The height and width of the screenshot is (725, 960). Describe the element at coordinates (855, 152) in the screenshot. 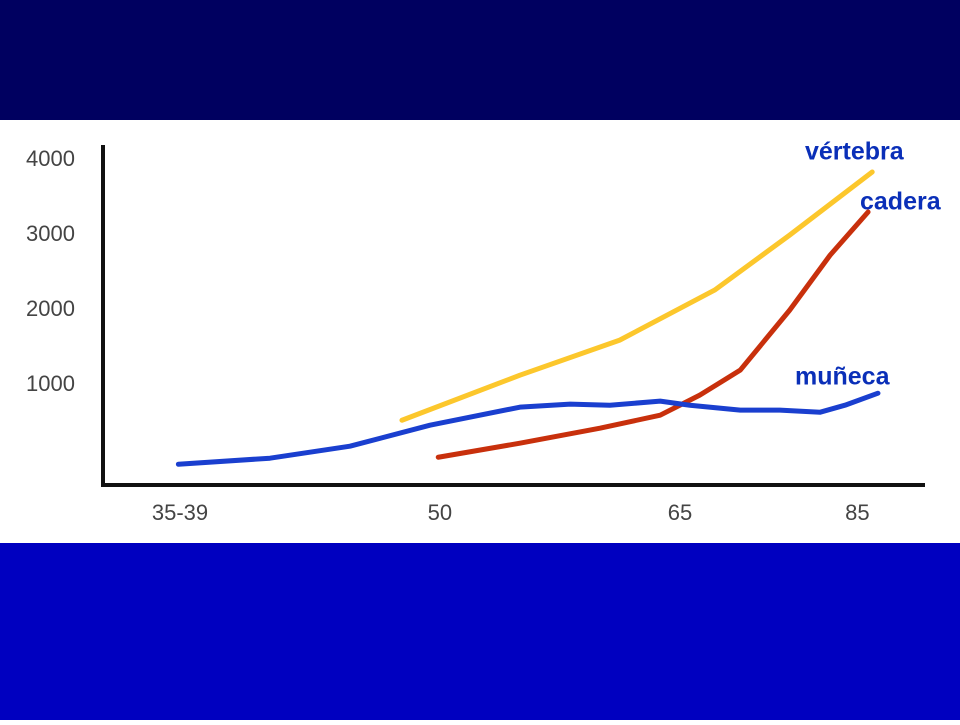

I see `series-label: vértebra` at that location.